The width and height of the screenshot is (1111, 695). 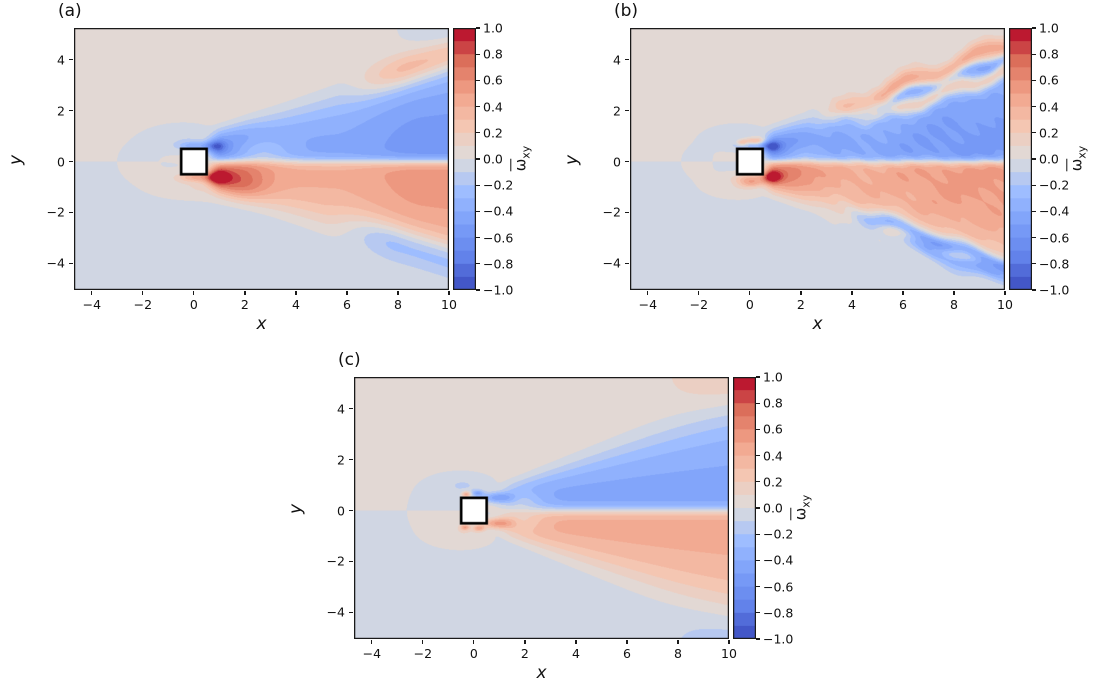 I want to click on colorbar-tick-label: 1.0, so click(x=773, y=377).